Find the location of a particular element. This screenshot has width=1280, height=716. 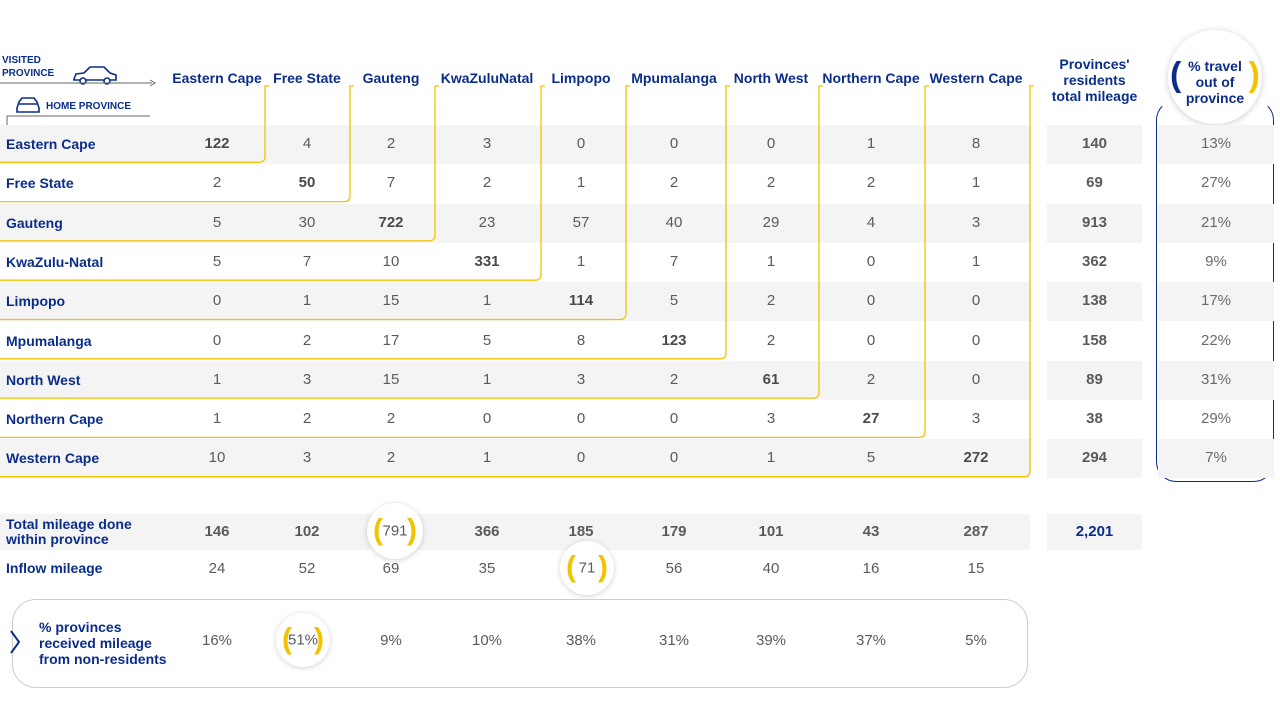

total-cell: 913 is located at coordinates (1094, 222).